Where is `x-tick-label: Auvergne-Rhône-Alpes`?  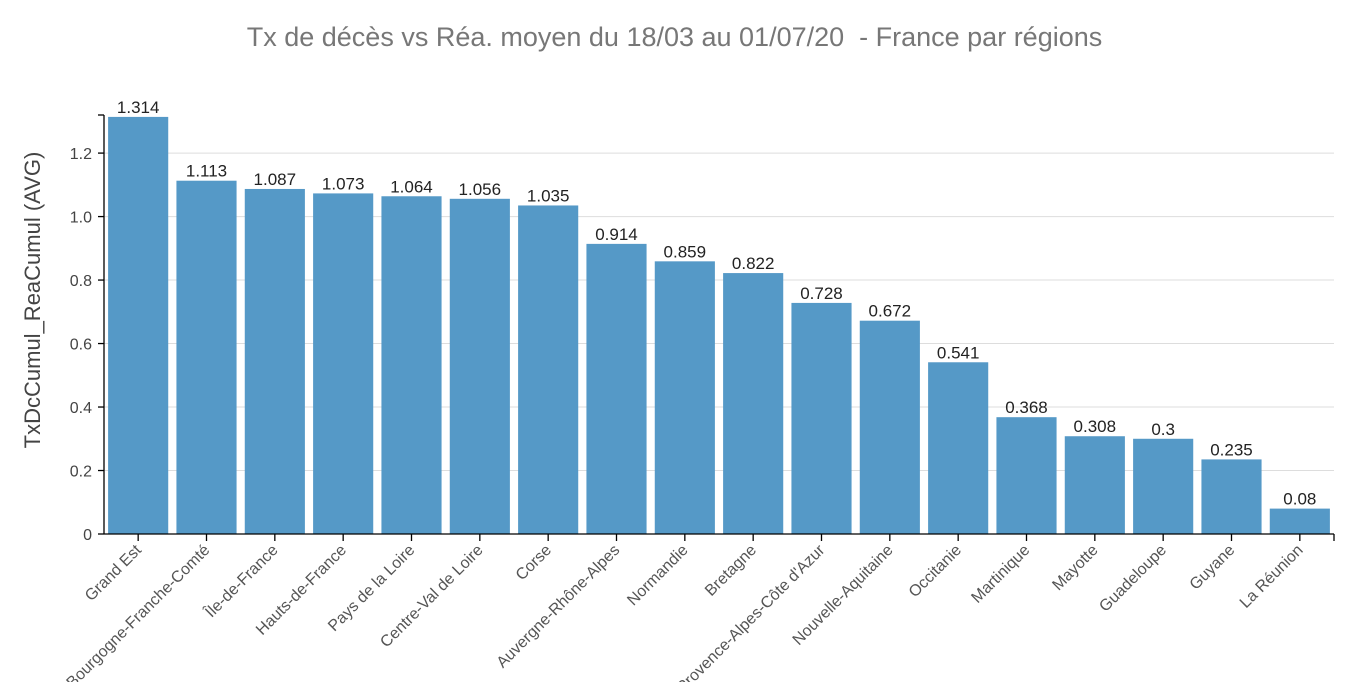 x-tick-label: Auvergne-Rhône-Alpes is located at coordinates (559, 607).